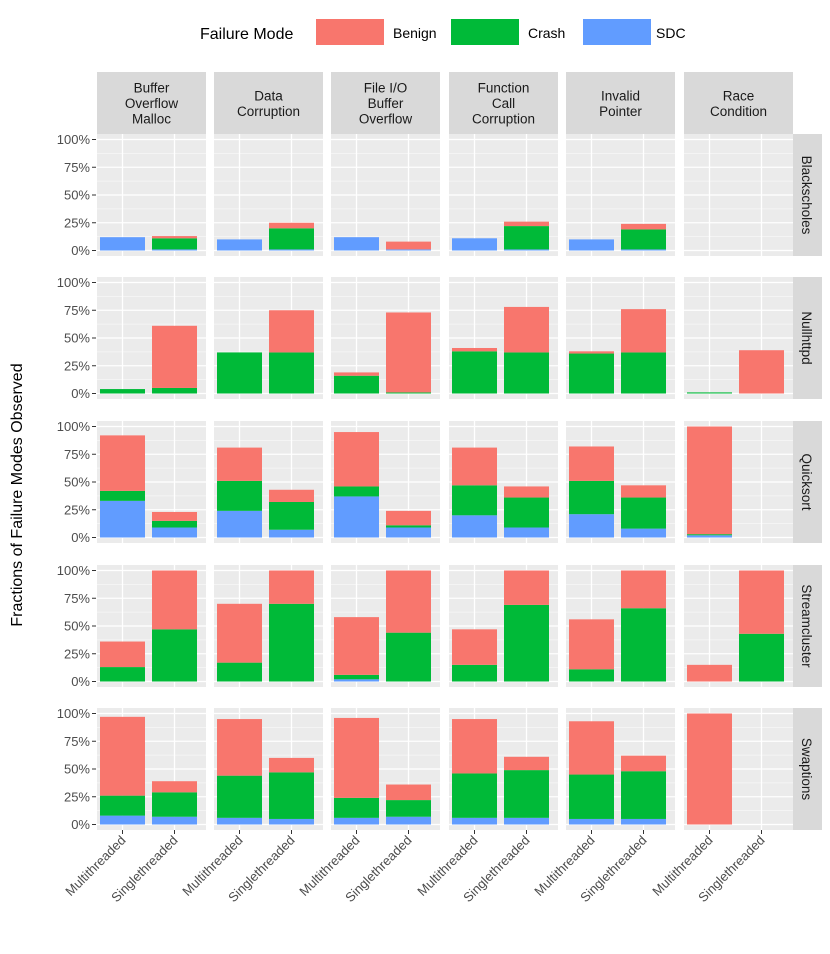  What do you see at coordinates (671, 33) in the screenshot?
I see `legend-label-sdc: SDC` at bounding box center [671, 33].